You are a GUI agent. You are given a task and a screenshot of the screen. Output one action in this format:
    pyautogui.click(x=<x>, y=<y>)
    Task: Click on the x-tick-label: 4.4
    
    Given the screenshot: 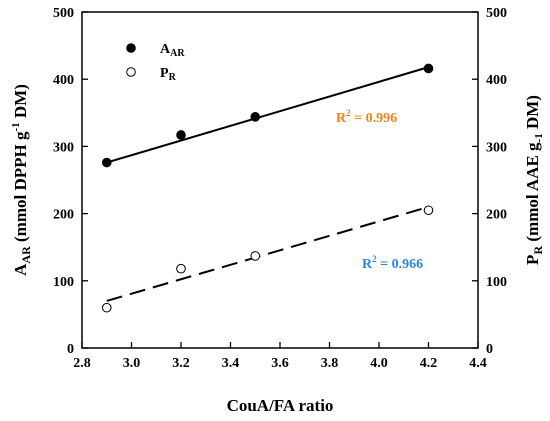 What is the action you would take?
    pyautogui.click(x=478, y=363)
    